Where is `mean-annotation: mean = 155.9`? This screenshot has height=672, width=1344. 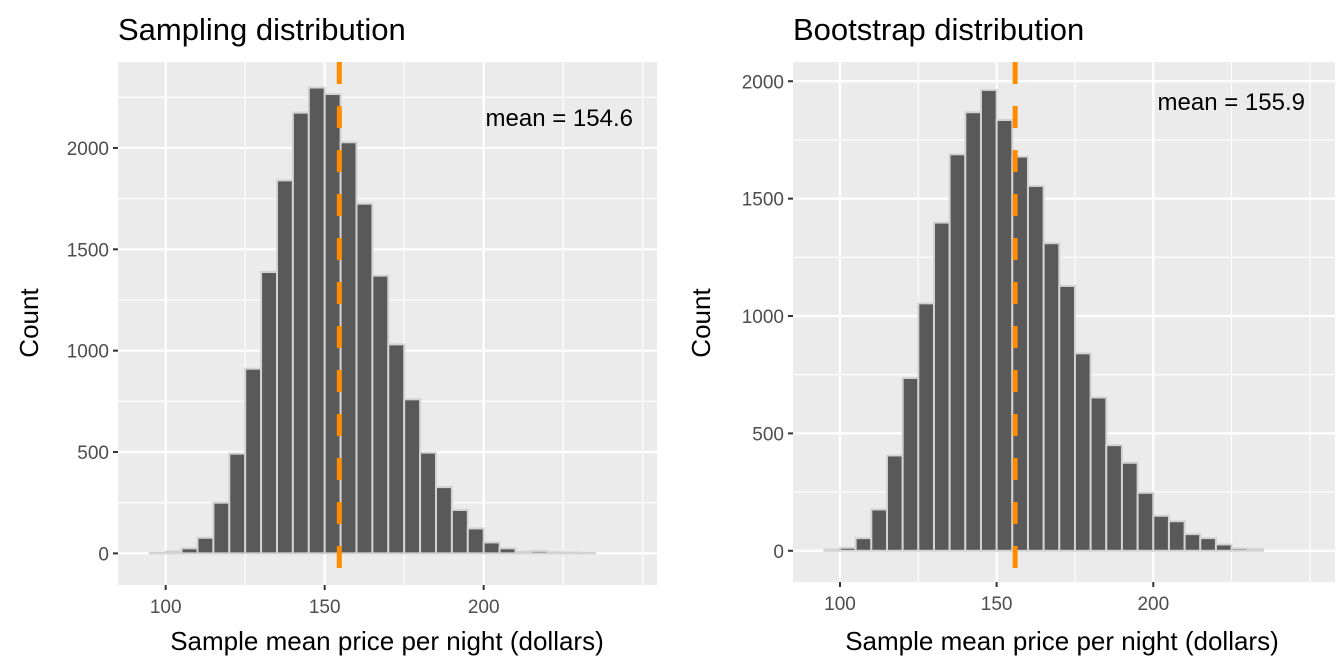
mean-annotation: mean = 155.9 is located at coordinates (1231, 102).